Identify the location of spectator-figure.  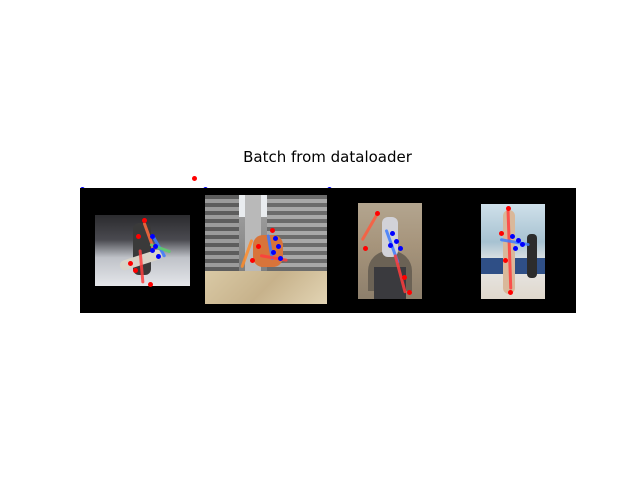
(532, 256).